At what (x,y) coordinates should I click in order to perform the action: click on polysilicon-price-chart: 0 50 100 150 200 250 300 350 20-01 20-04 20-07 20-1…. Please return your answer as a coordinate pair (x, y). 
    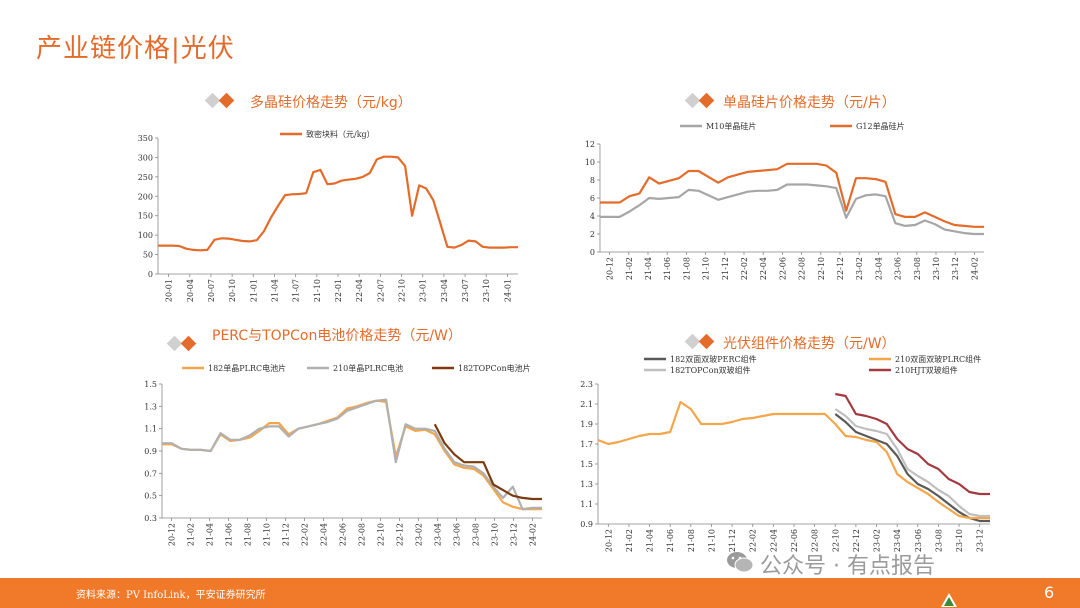
    Looking at the image, I should click on (328, 215).